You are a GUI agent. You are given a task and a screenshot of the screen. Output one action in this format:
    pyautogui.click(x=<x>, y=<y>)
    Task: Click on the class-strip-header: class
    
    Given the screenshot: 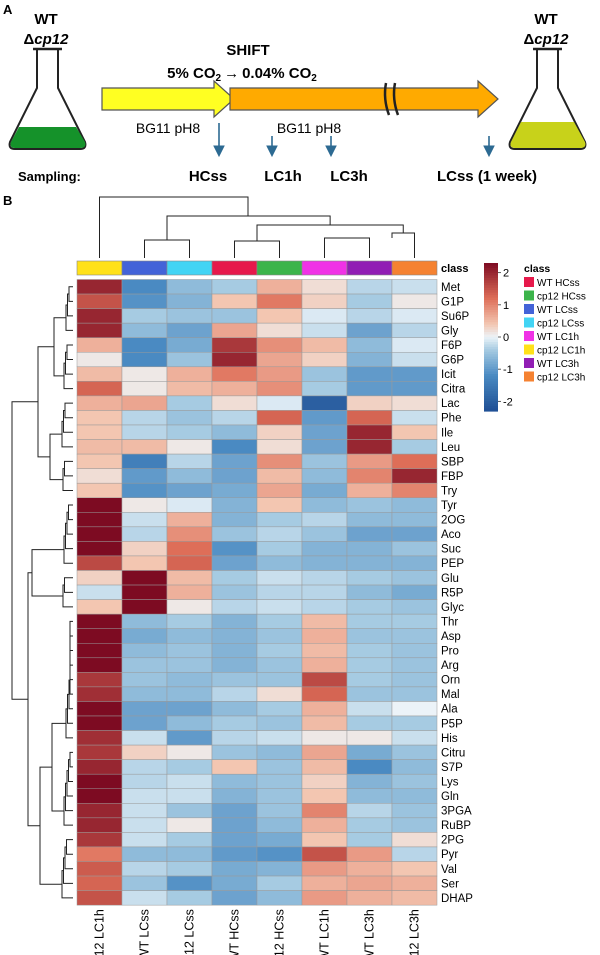 What is the action you would take?
    pyautogui.click(x=455, y=269)
    